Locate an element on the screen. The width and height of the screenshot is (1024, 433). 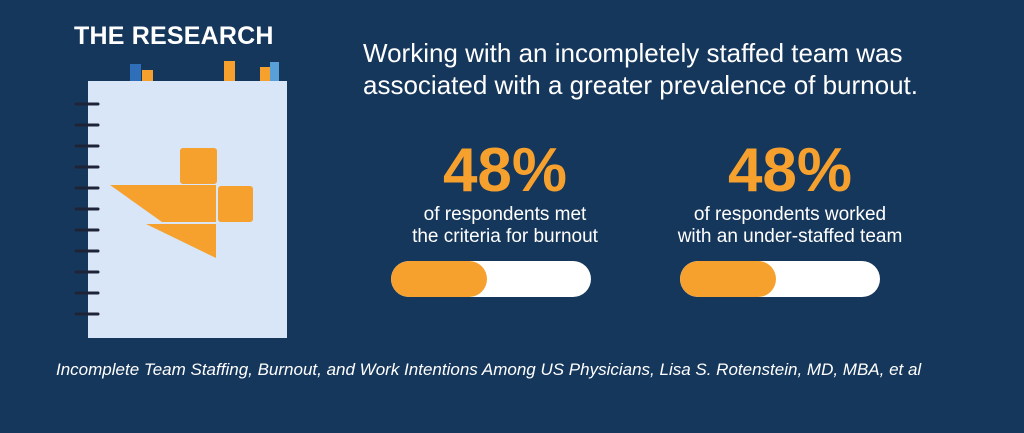
stat-description-line1: of respondents met is located at coordinates (505, 214).